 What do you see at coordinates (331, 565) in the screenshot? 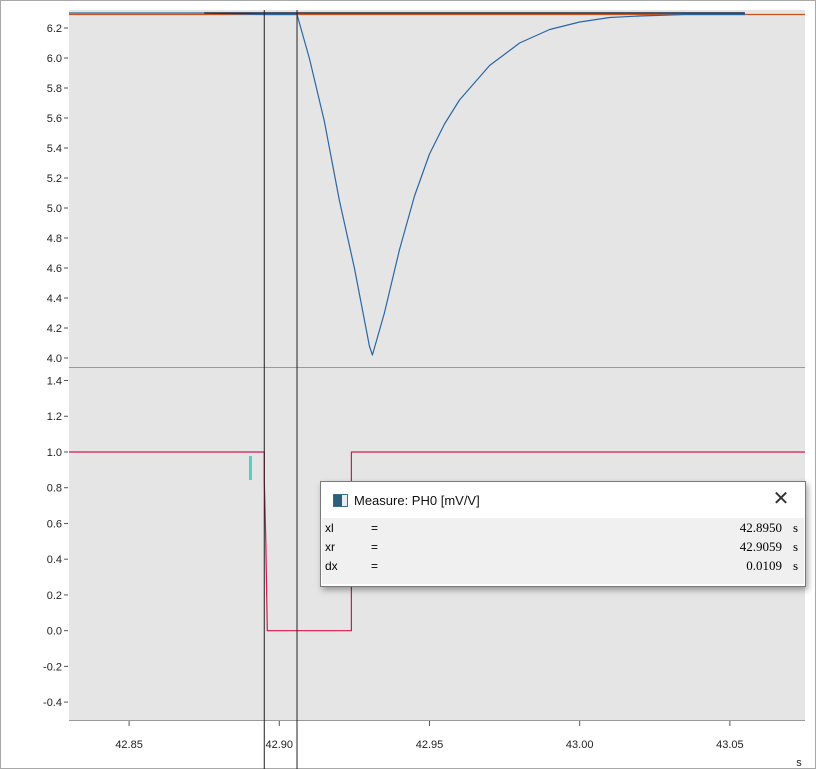
I see `measure-name: dx` at bounding box center [331, 565].